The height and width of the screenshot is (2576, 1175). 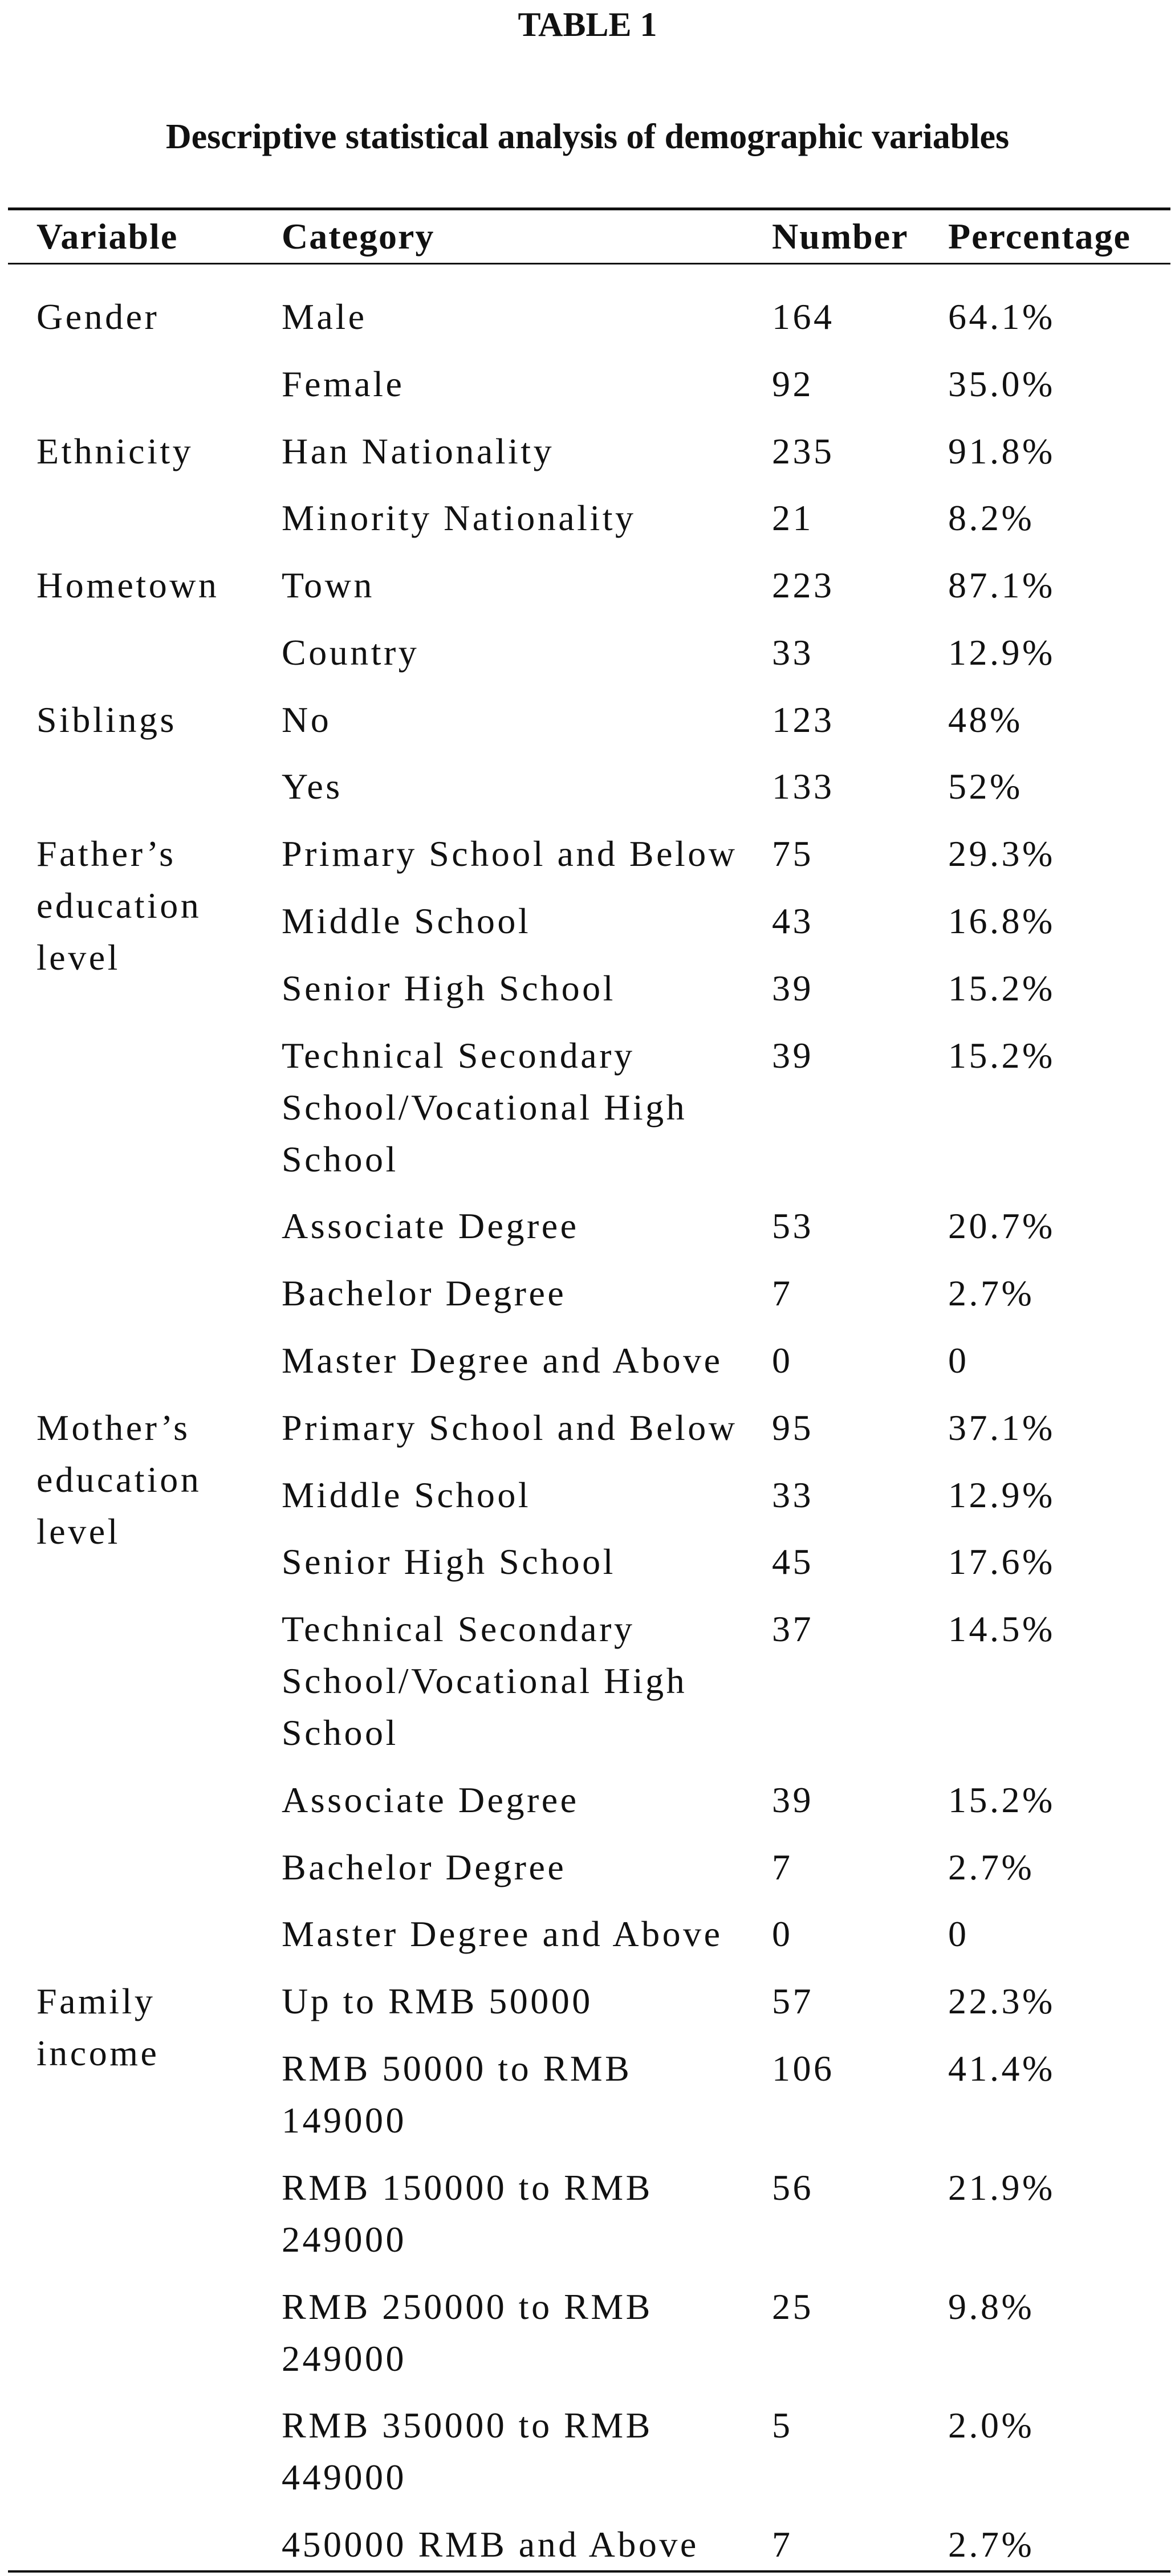 What do you see at coordinates (1001, 450) in the screenshot?
I see `percentage-cell: 91.8%` at bounding box center [1001, 450].